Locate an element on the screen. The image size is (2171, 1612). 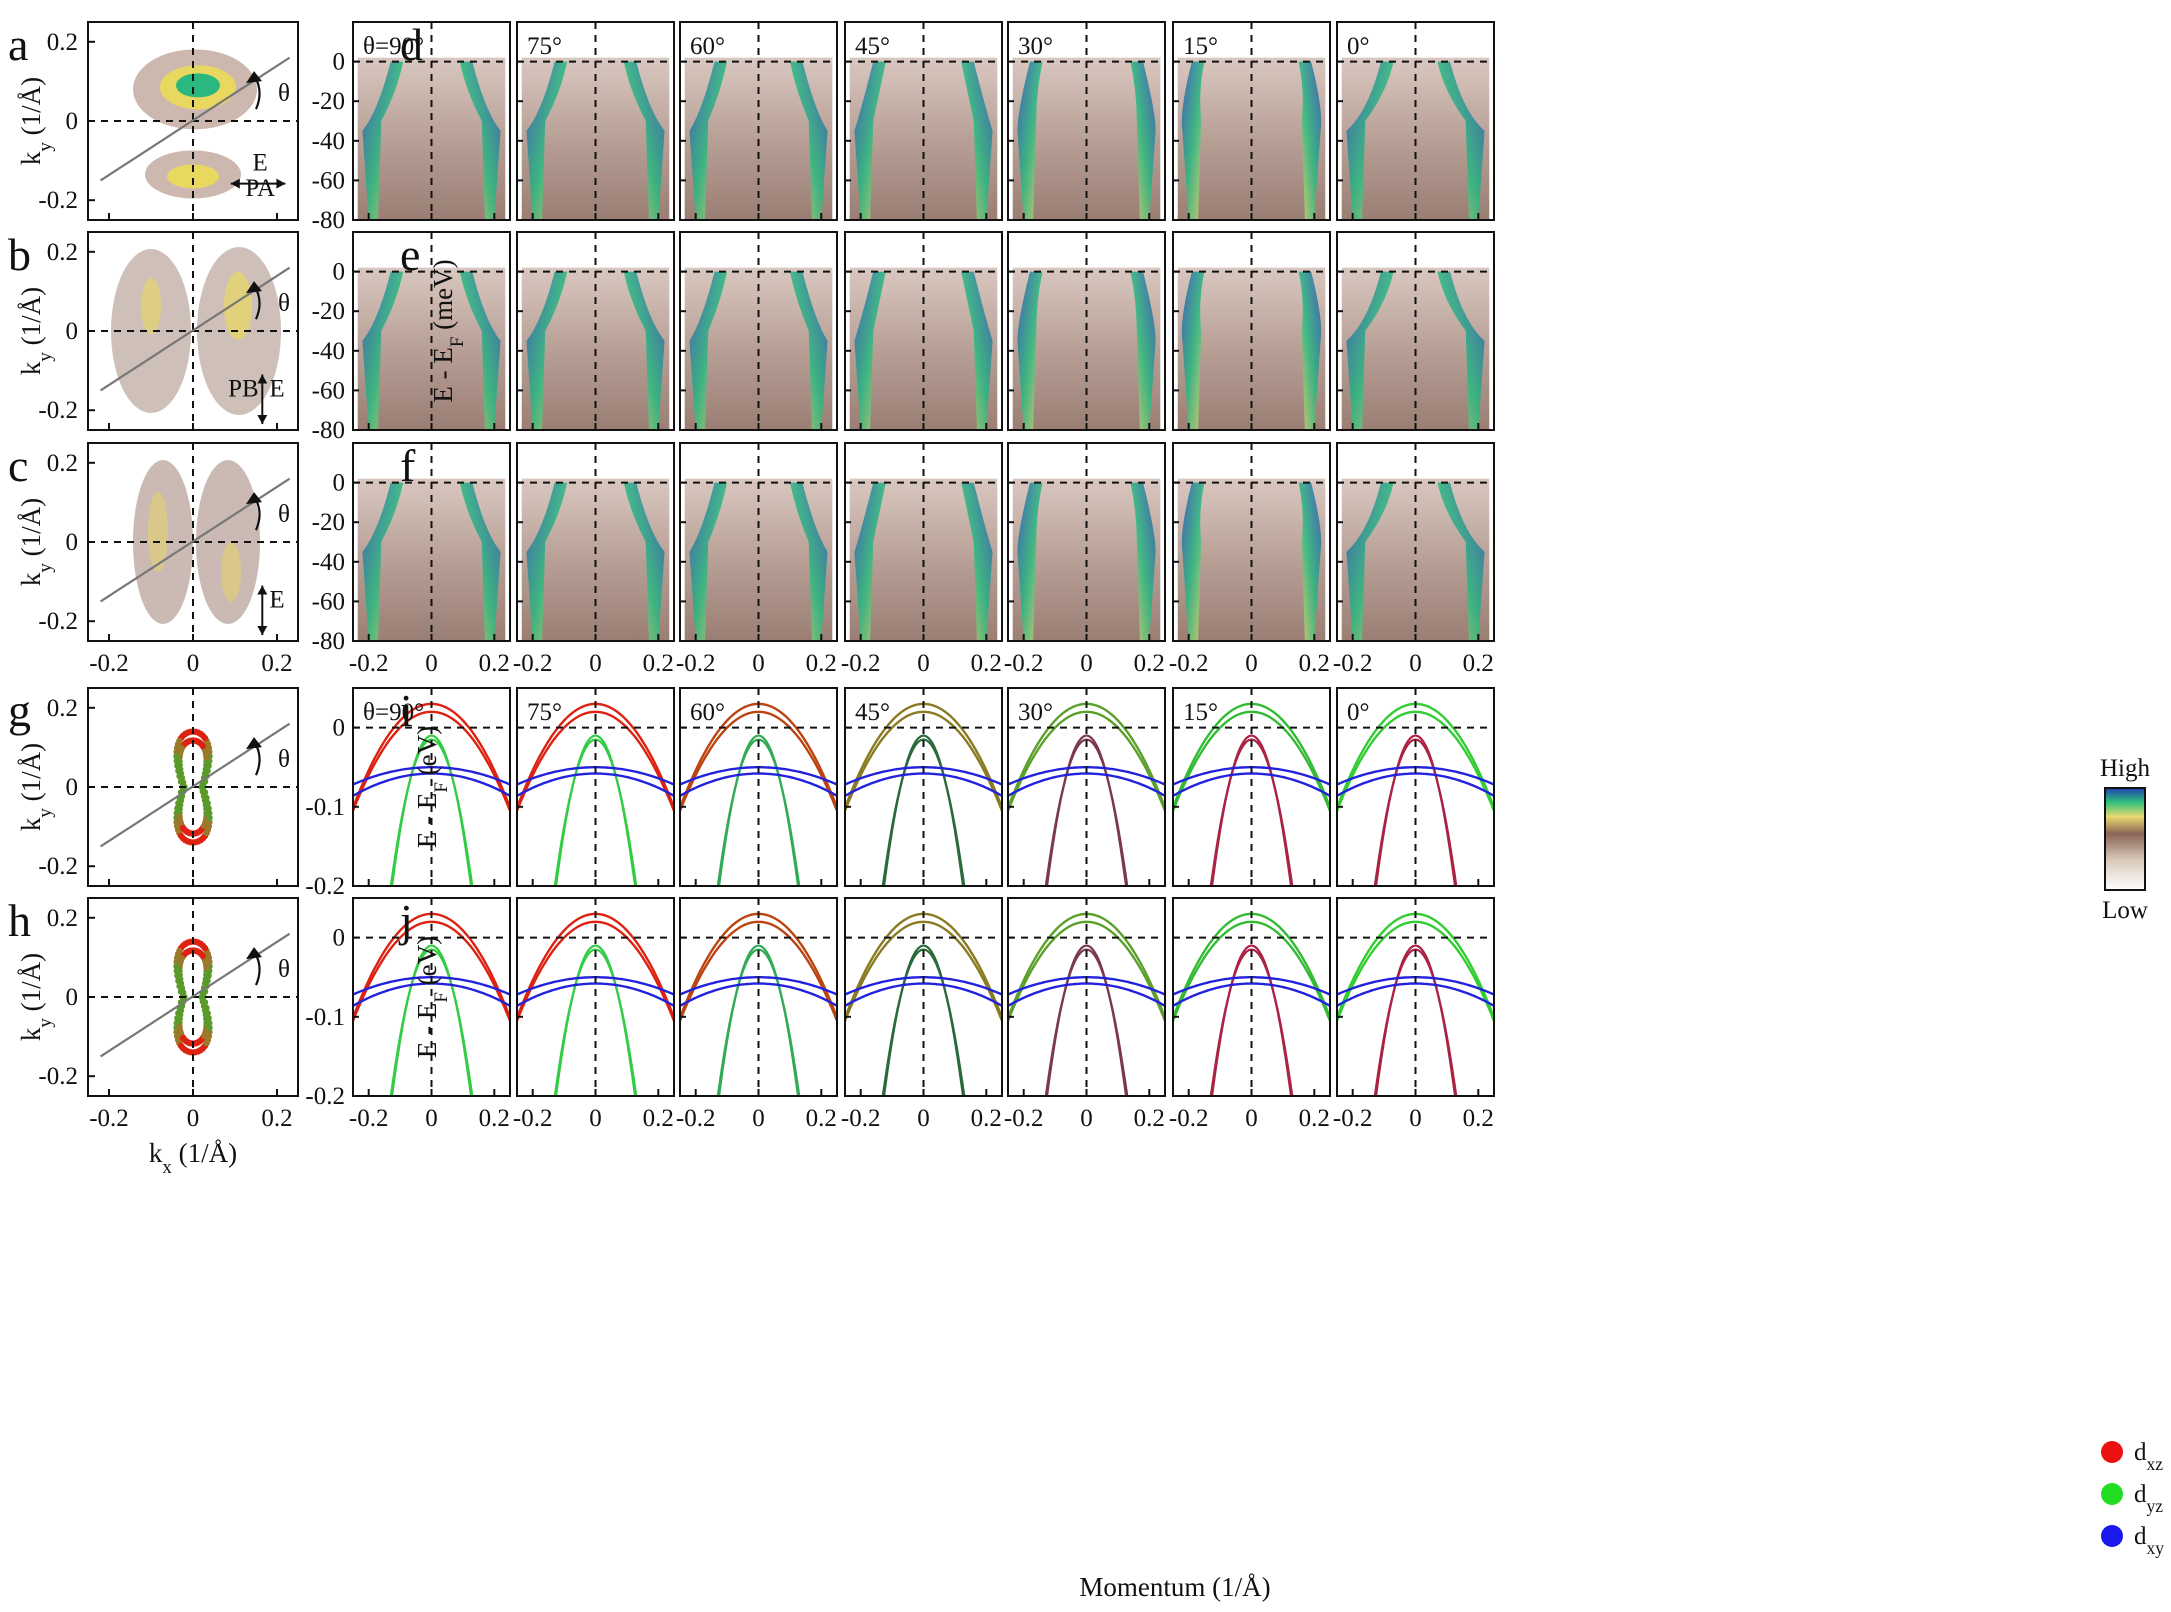
panel-letter-h: h is located at coordinates (19, 920).